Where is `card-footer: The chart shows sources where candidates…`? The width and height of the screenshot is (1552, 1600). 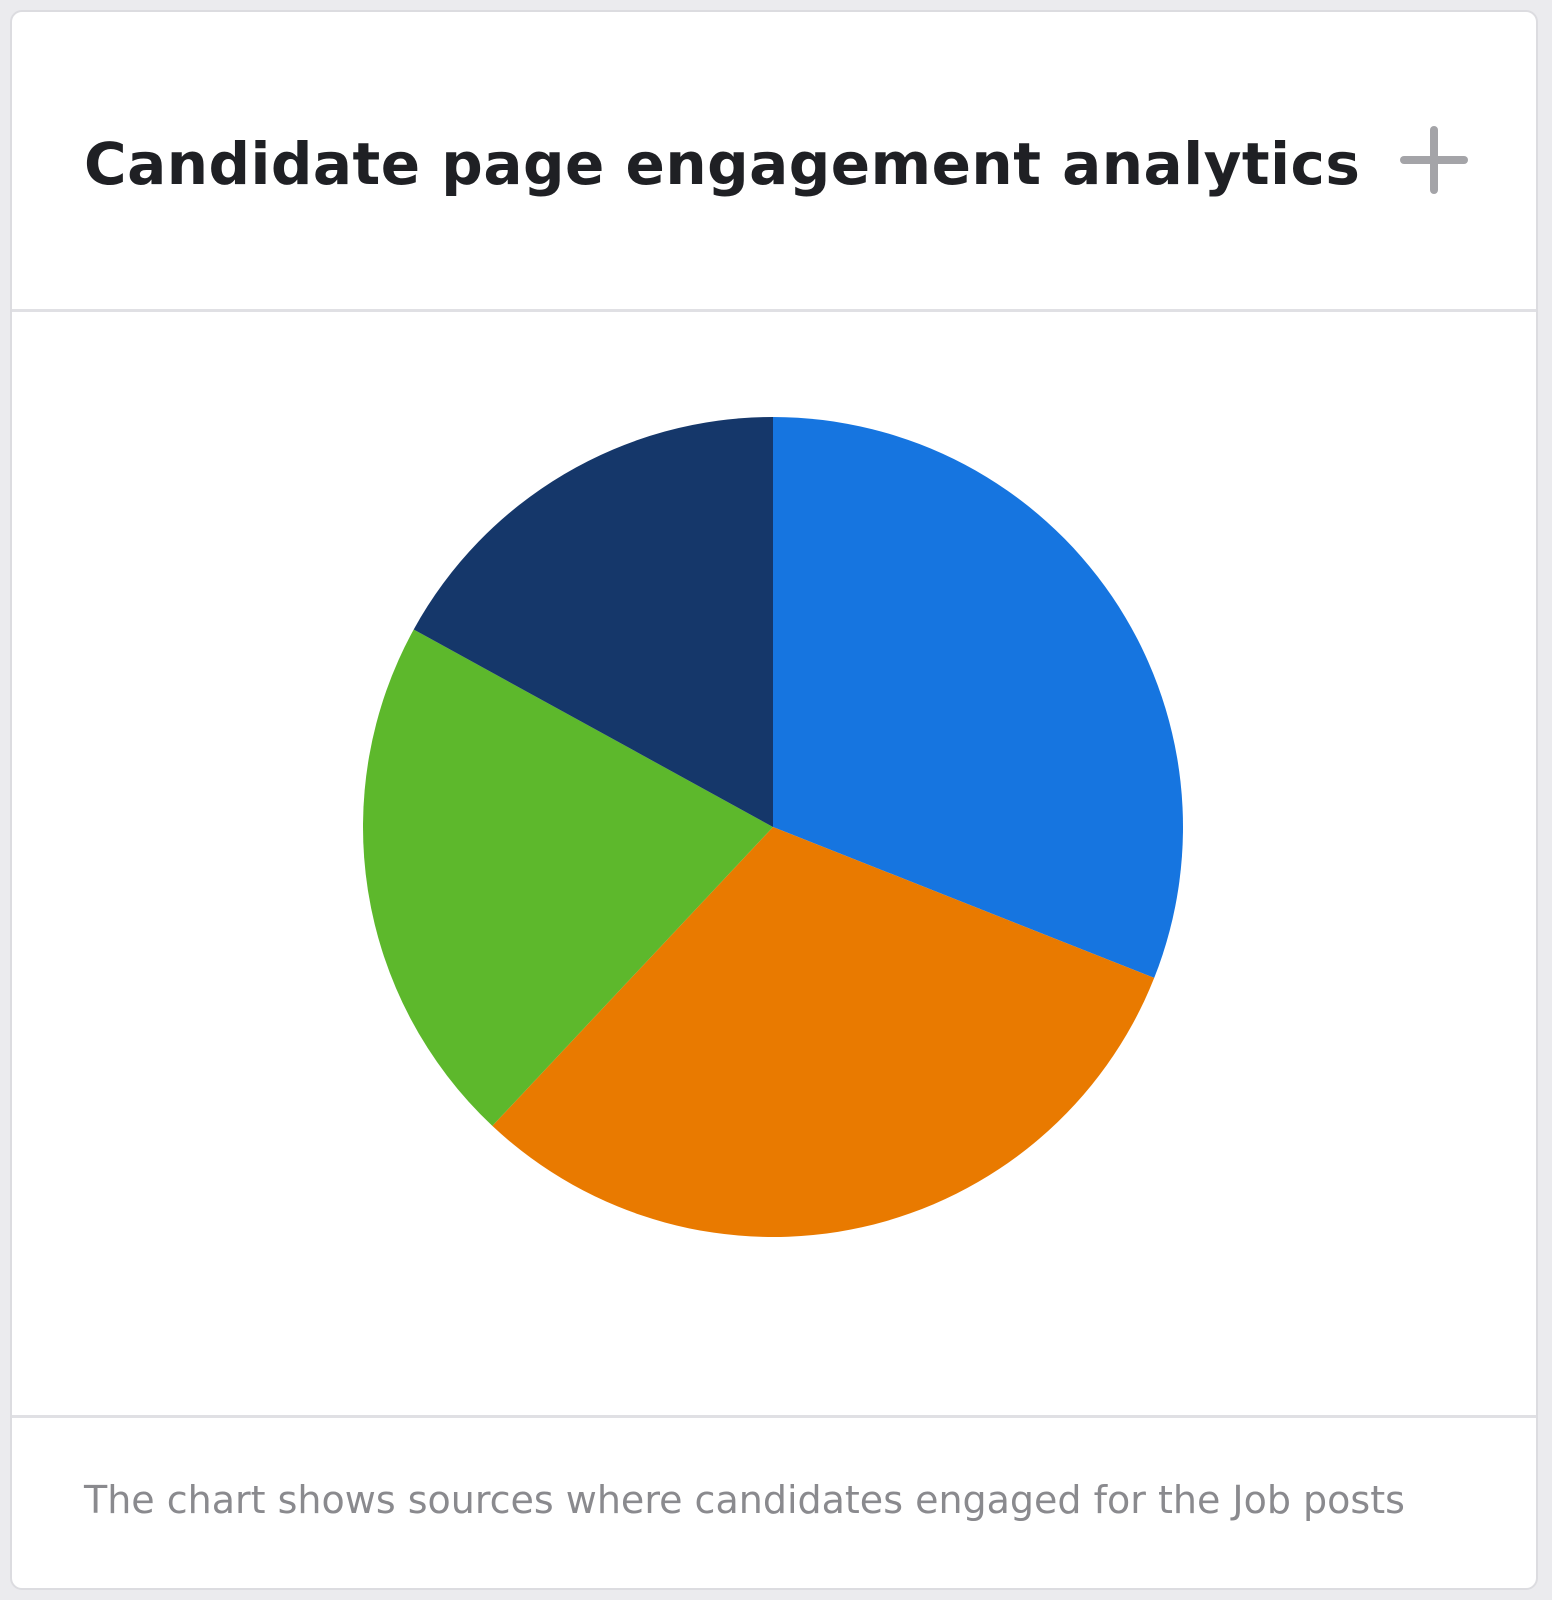
card-footer: The chart shows sources where candidates… is located at coordinates (774, 1501).